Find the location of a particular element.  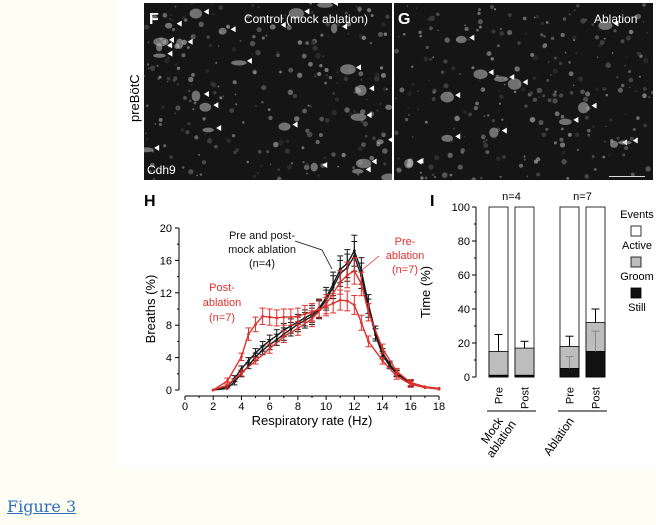

figure-3-link: Figure 3 is located at coordinates (42, 506).